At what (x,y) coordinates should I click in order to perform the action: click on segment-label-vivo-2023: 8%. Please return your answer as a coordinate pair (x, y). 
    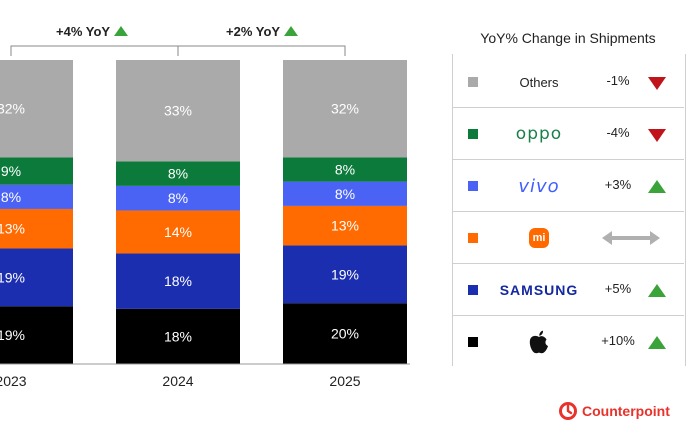
    Looking at the image, I should click on (11, 197).